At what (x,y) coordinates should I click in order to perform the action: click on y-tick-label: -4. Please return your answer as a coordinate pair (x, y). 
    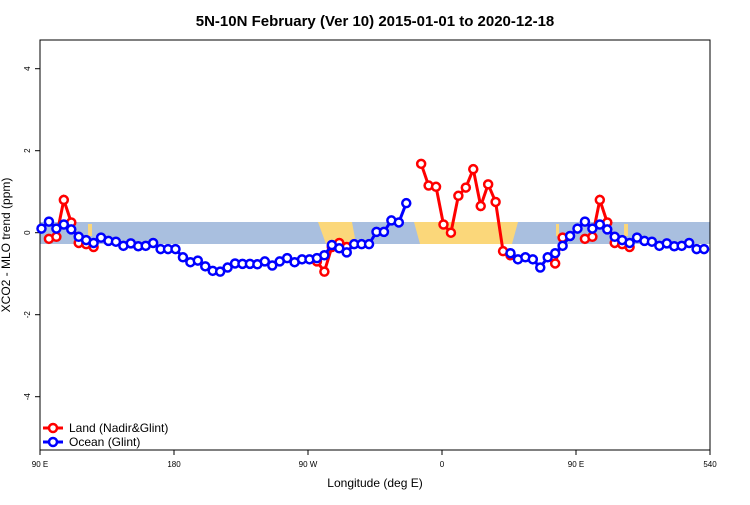
    Looking at the image, I should click on (27, 397).